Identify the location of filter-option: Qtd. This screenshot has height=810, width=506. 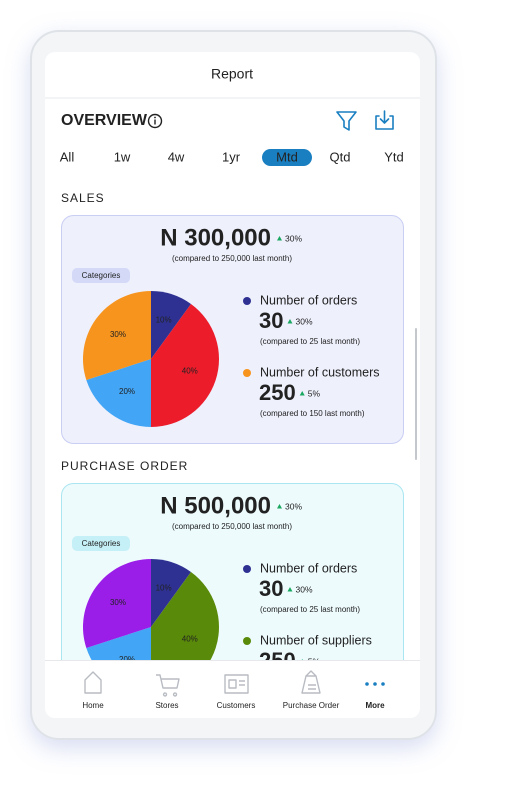
(340, 156).